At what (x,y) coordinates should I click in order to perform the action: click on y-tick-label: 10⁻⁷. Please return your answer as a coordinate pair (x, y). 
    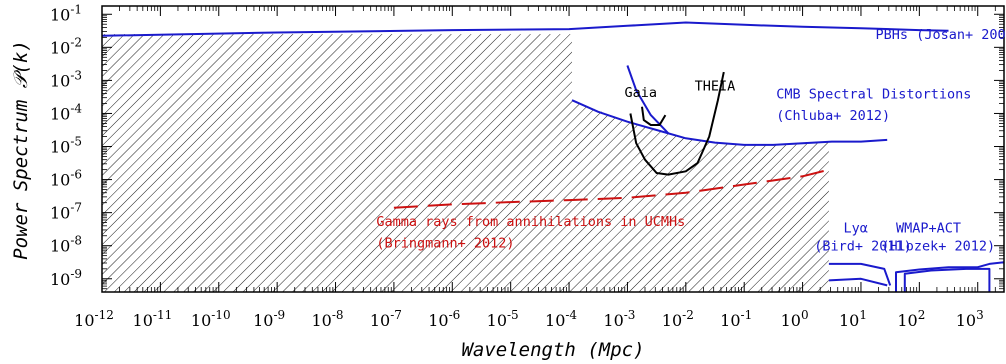
    Looking at the image, I should click on (66, 212).